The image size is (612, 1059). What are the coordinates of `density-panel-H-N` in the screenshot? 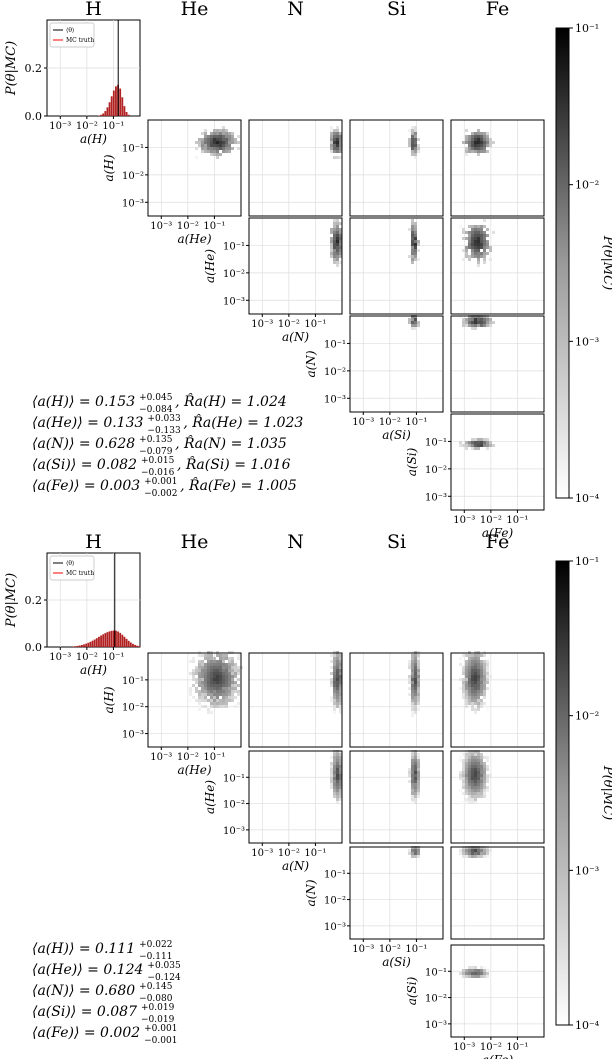 It's located at (295, 168).